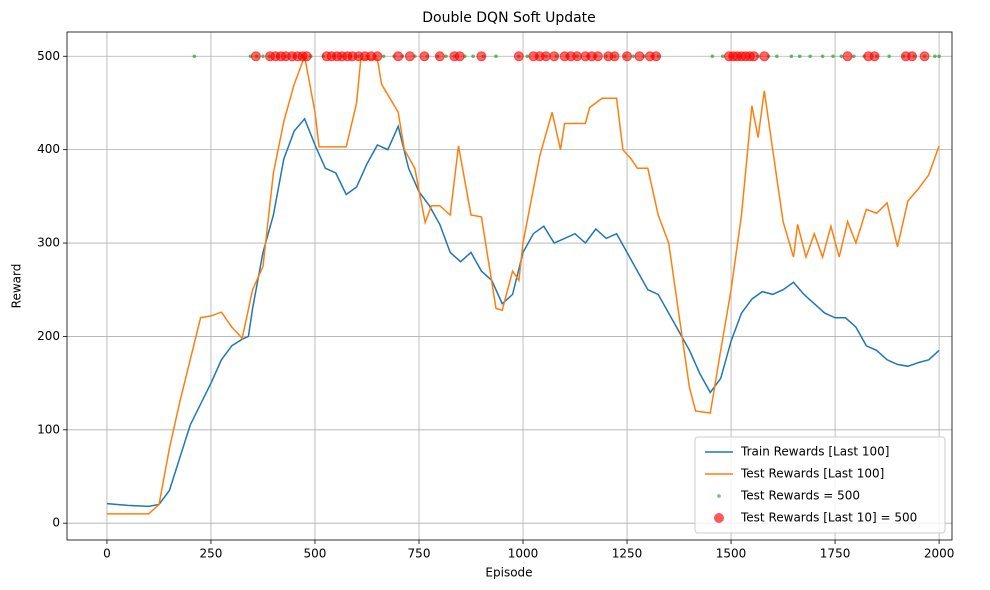 This screenshot has height=590, width=990. What do you see at coordinates (812, 474) in the screenshot?
I see `legend-label: Test Rewards [Last 100]` at bounding box center [812, 474].